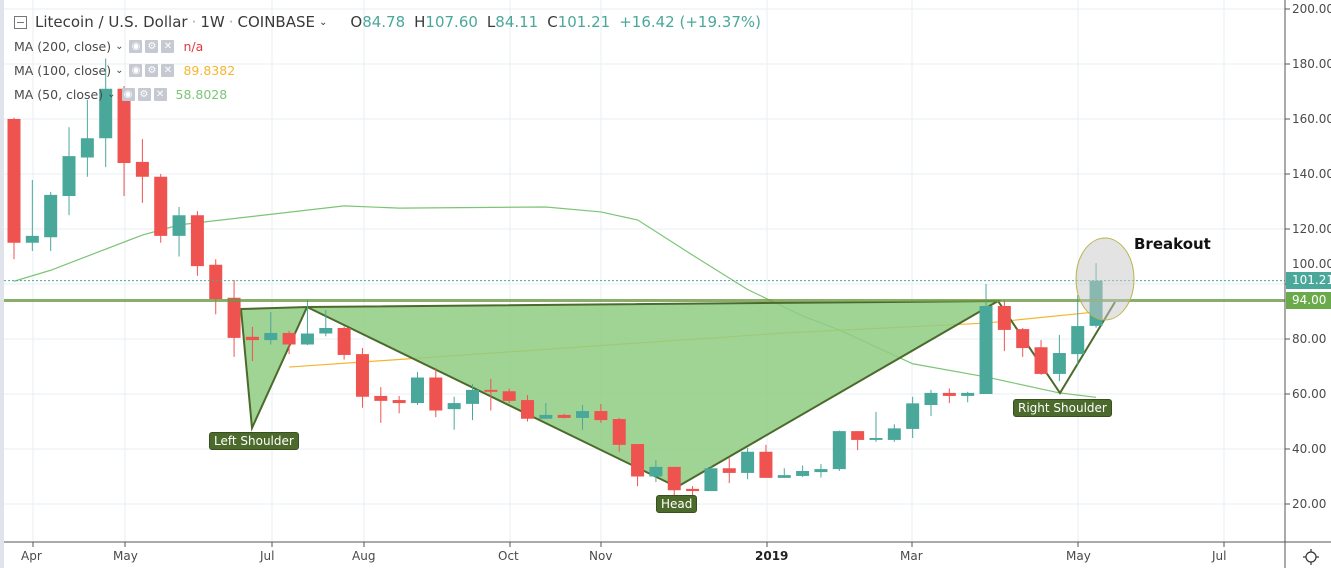 Image resolution: width=1331 pixels, height=568 pixels. What do you see at coordinates (1105, 279) in the screenshot?
I see `breakout-ellipse` at bounding box center [1105, 279].